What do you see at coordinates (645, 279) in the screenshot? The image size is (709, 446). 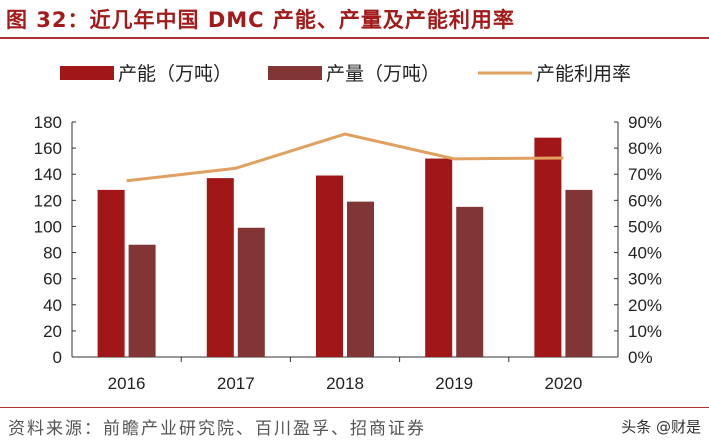 I see `right-tick-label: 30%` at bounding box center [645, 279].